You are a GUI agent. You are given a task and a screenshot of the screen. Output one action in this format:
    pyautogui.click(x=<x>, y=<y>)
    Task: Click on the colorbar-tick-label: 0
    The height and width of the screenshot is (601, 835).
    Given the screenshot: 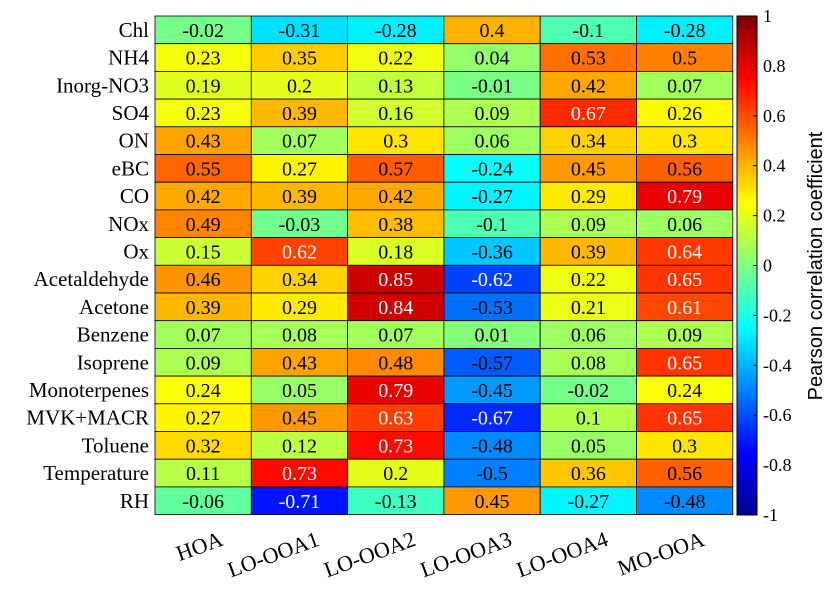 What is the action you would take?
    pyautogui.click(x=767, y=266)
    